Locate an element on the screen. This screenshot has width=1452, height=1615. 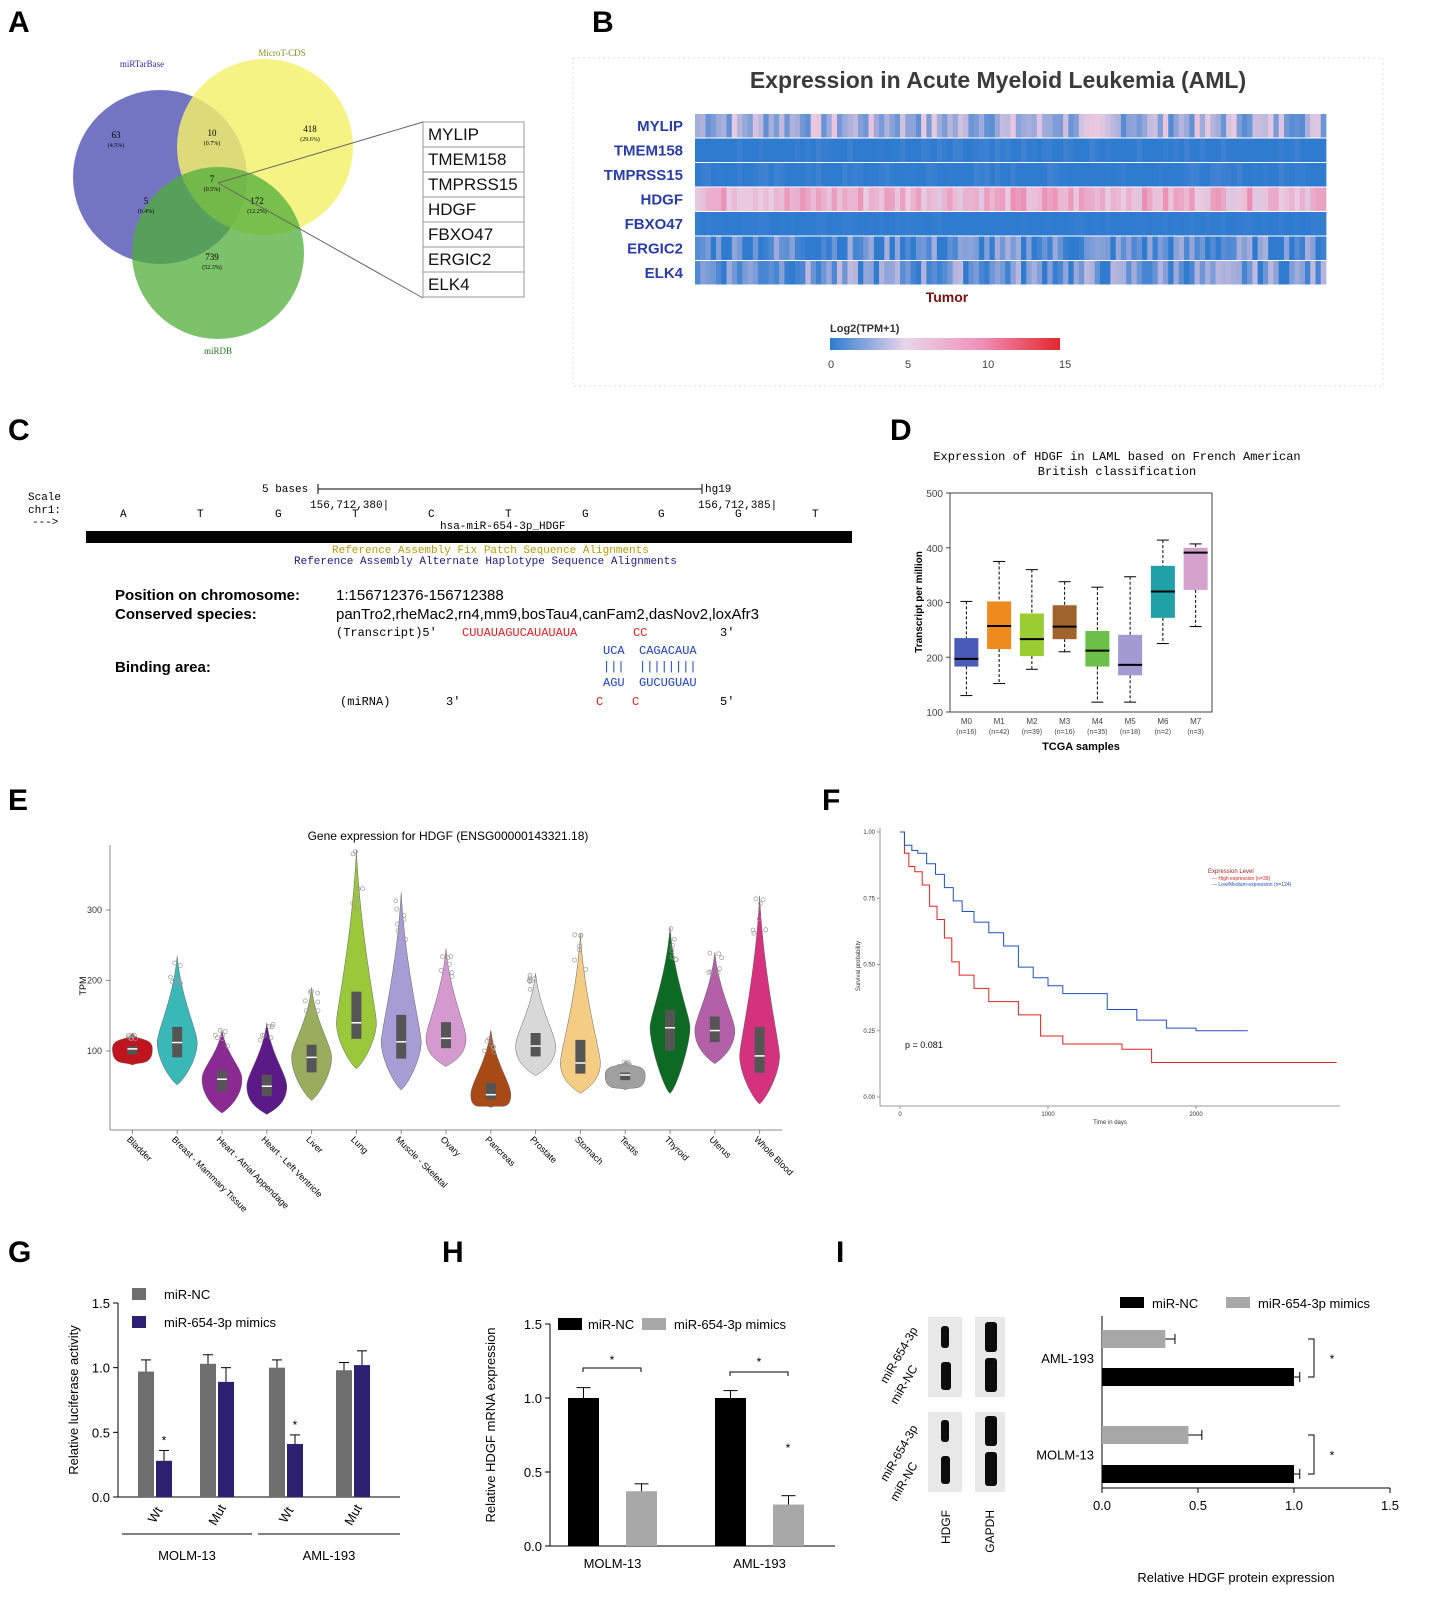
x-tick-label: 1.0 is located at coordinates (1294, 1505).